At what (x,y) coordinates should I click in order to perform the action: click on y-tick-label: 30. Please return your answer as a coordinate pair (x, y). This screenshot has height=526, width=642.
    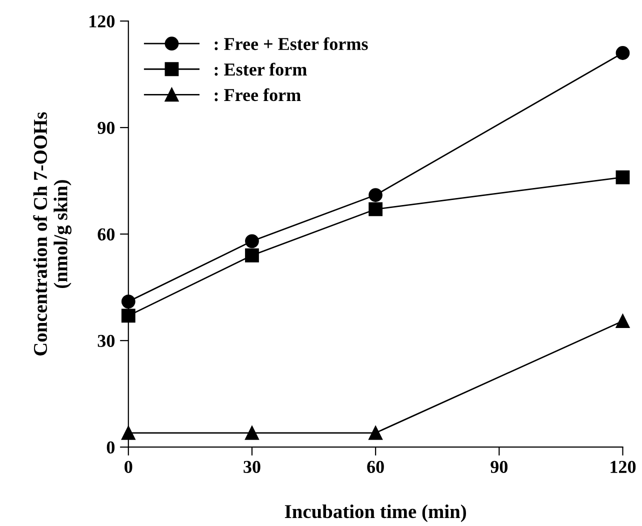
    Looking at the image, I should click on (106, 341).